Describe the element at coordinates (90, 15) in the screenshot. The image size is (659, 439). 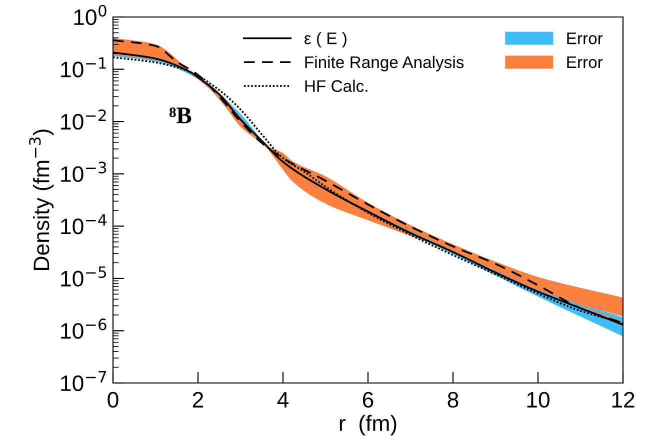
I see `y-tick-label: 10$^{0}$` at that location.